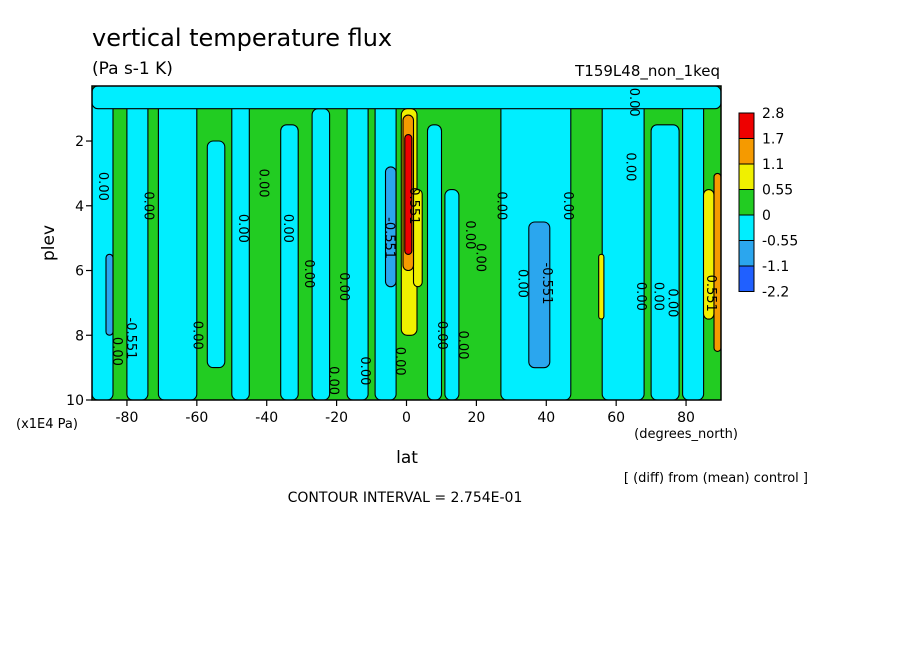  I want to click on colorbar-label-2: 1.1, so click(773, 165).